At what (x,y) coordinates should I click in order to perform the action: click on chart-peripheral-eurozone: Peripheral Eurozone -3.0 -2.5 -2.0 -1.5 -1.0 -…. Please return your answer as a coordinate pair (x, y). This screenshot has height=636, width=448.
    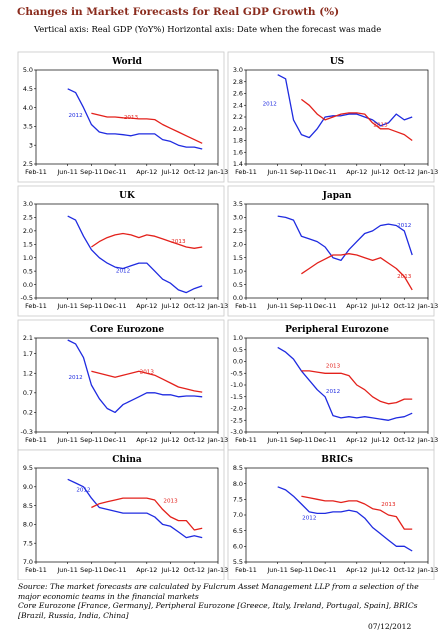
    Looking at the image, I should click on (332, 385).